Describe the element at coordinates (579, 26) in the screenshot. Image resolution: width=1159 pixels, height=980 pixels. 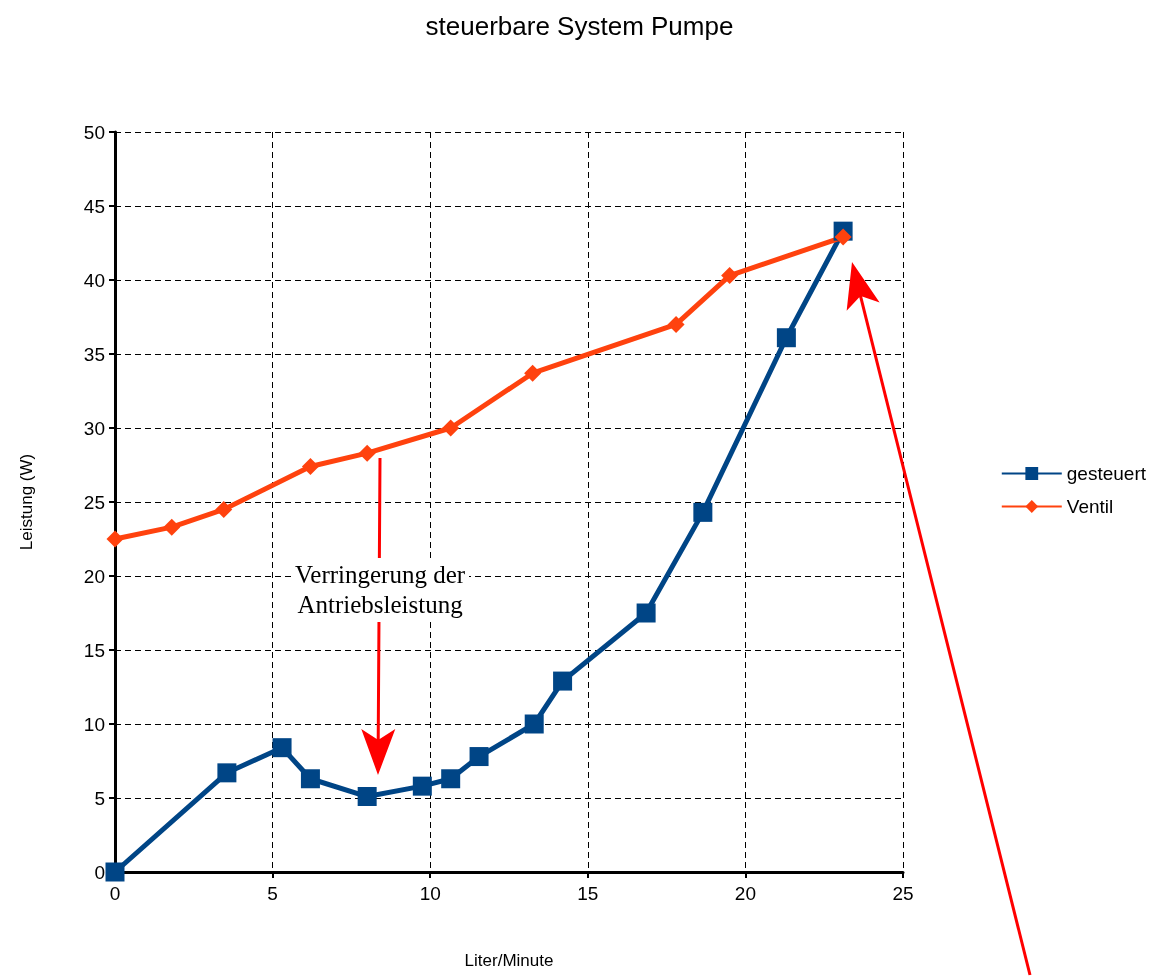
I see `chart-title: steuerbare System Pumpe` at that location.